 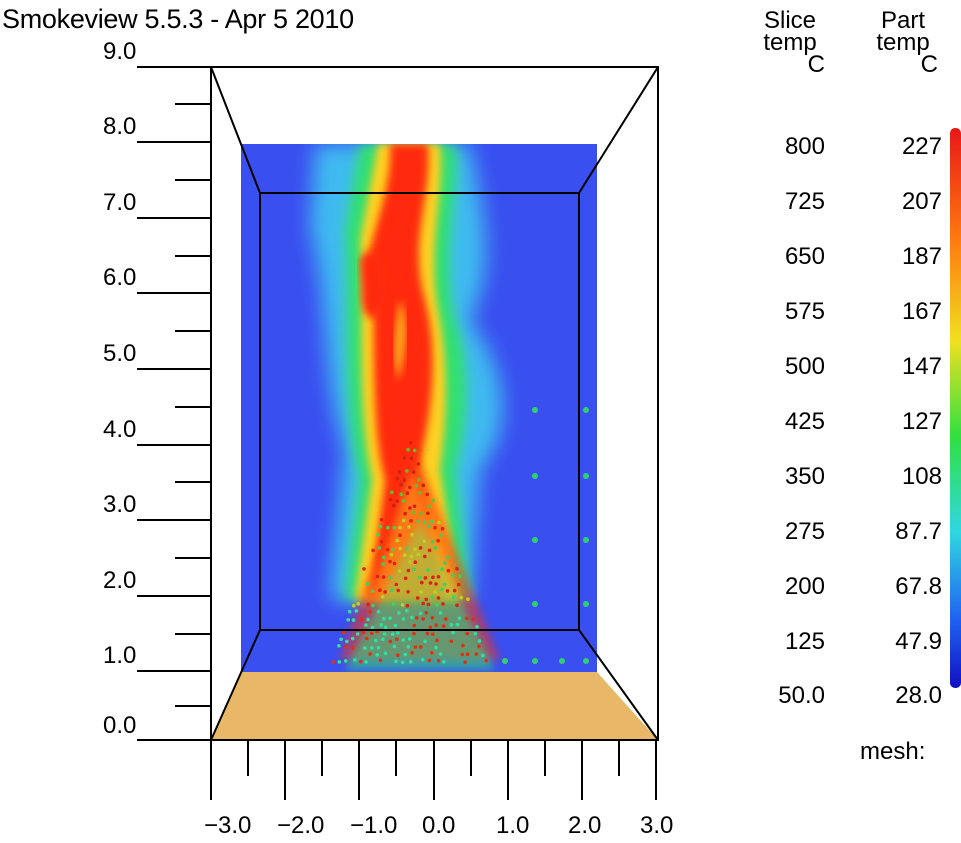 What do you see at coordinates (918, 586) in the screenshot?
I see `part-value: 67.8` at bounding box center [918, 586].